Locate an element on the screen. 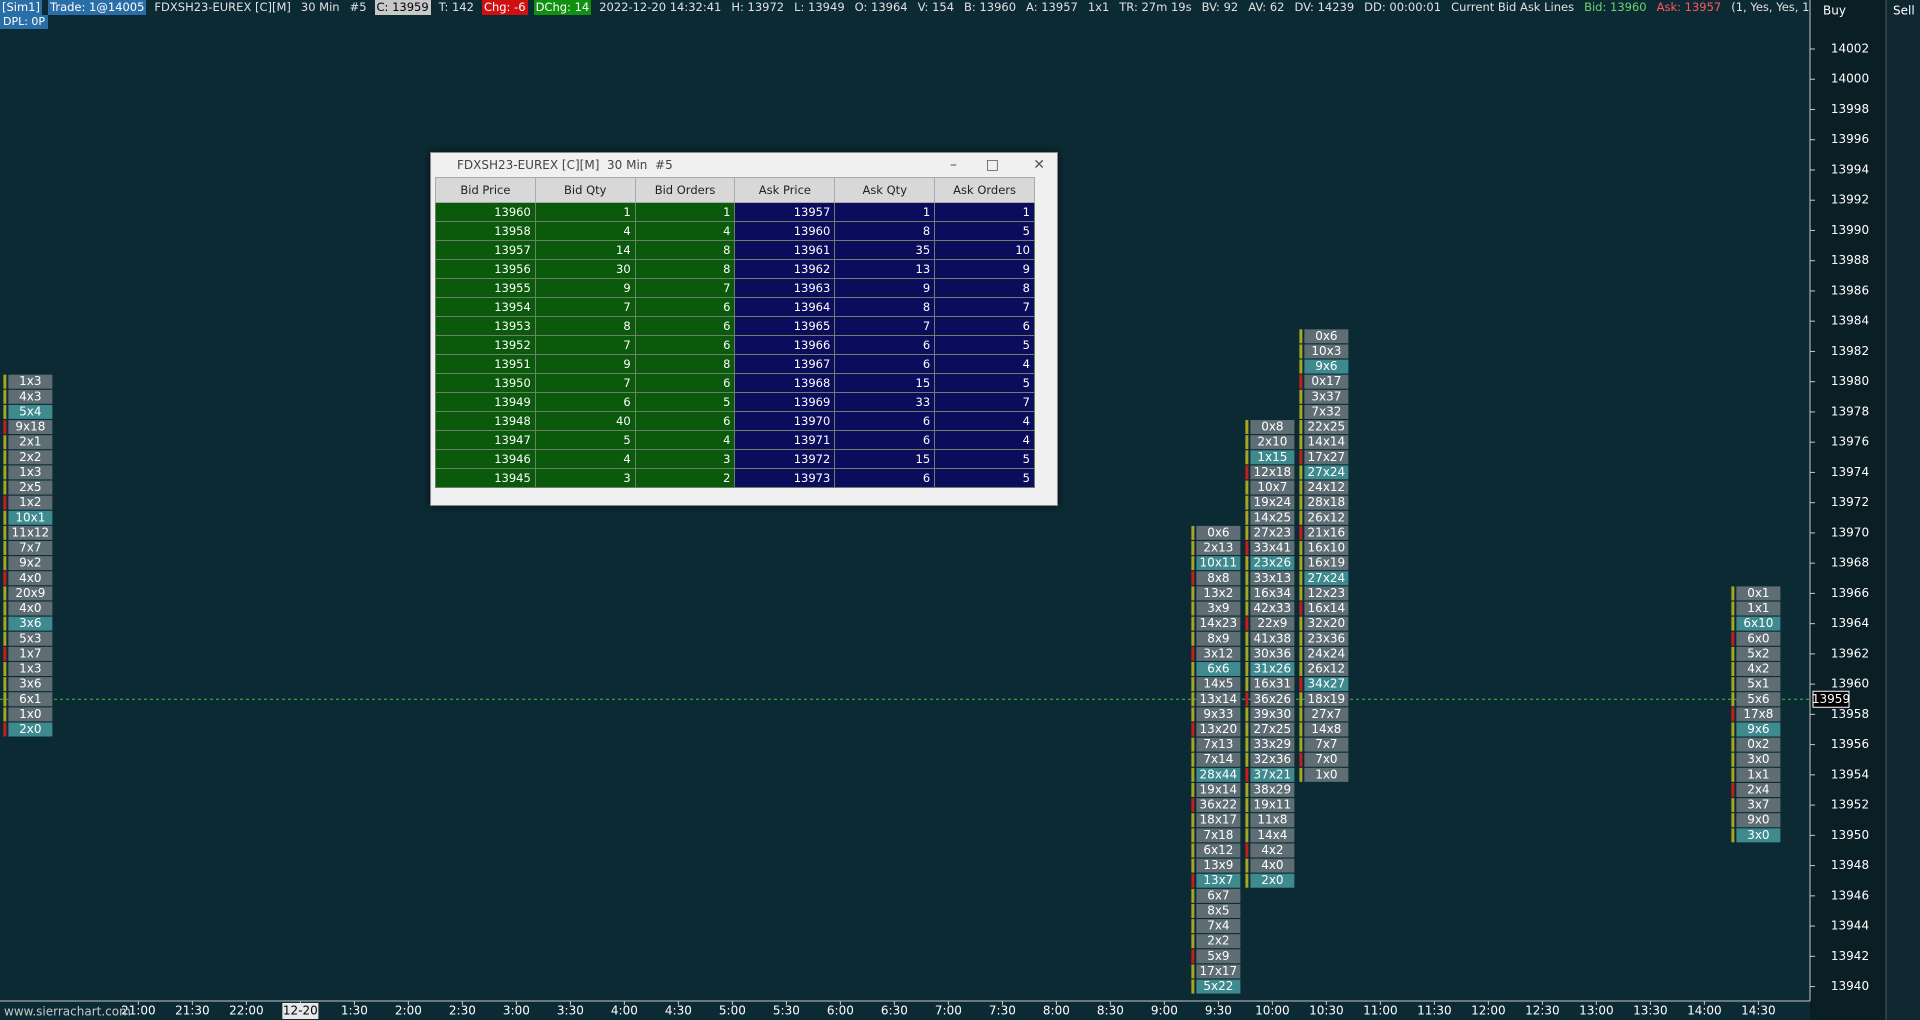 Image resolution: width=1920 pixels, height=1020 pixels. time-label: 4:30 is located at coordinates (678, 1011).